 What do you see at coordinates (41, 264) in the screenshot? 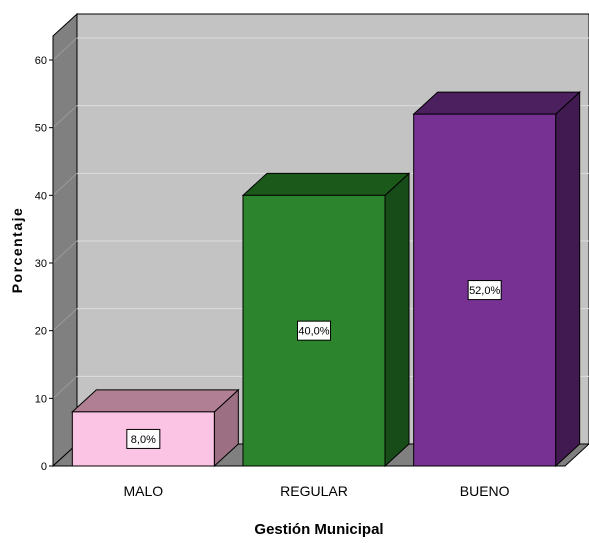
I see `y-tick-label: 30` at bounding box center [41, 264].